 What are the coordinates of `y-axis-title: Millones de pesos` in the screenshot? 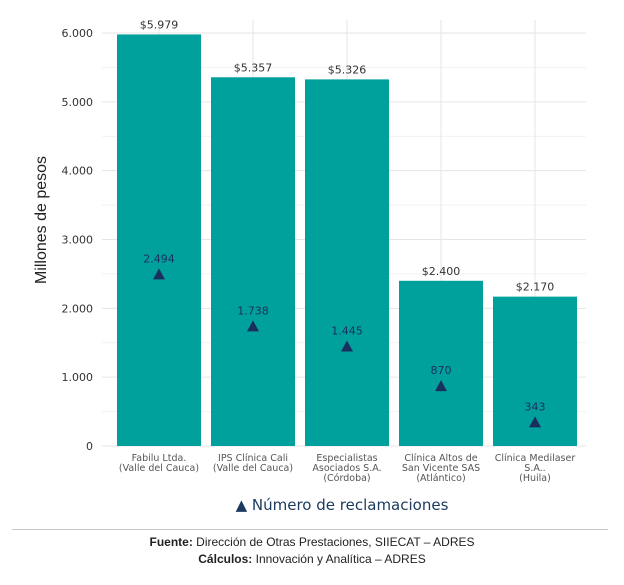 It's located at (41, 220).